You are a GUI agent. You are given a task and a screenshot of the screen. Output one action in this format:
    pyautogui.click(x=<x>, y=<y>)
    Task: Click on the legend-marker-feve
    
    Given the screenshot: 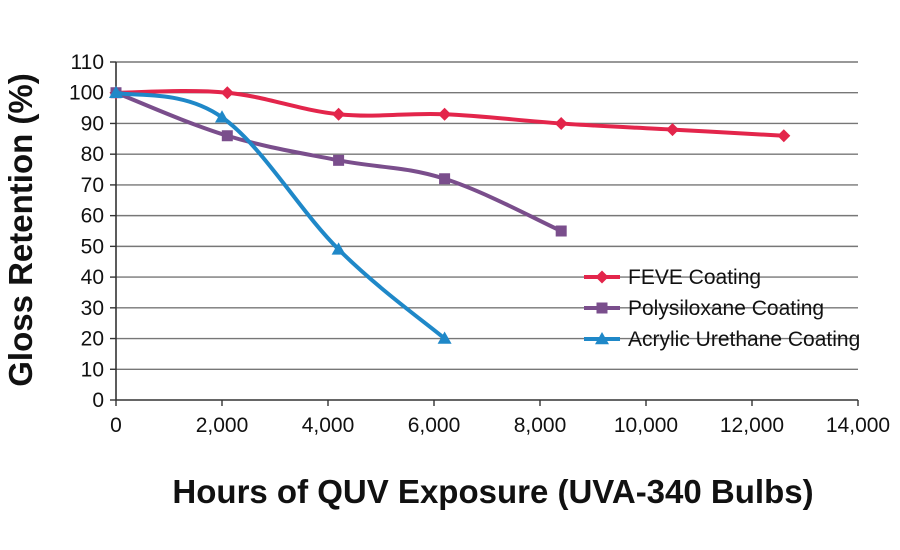 What is the action you would take?
    pyautogui.click(x=602, y=277)
    